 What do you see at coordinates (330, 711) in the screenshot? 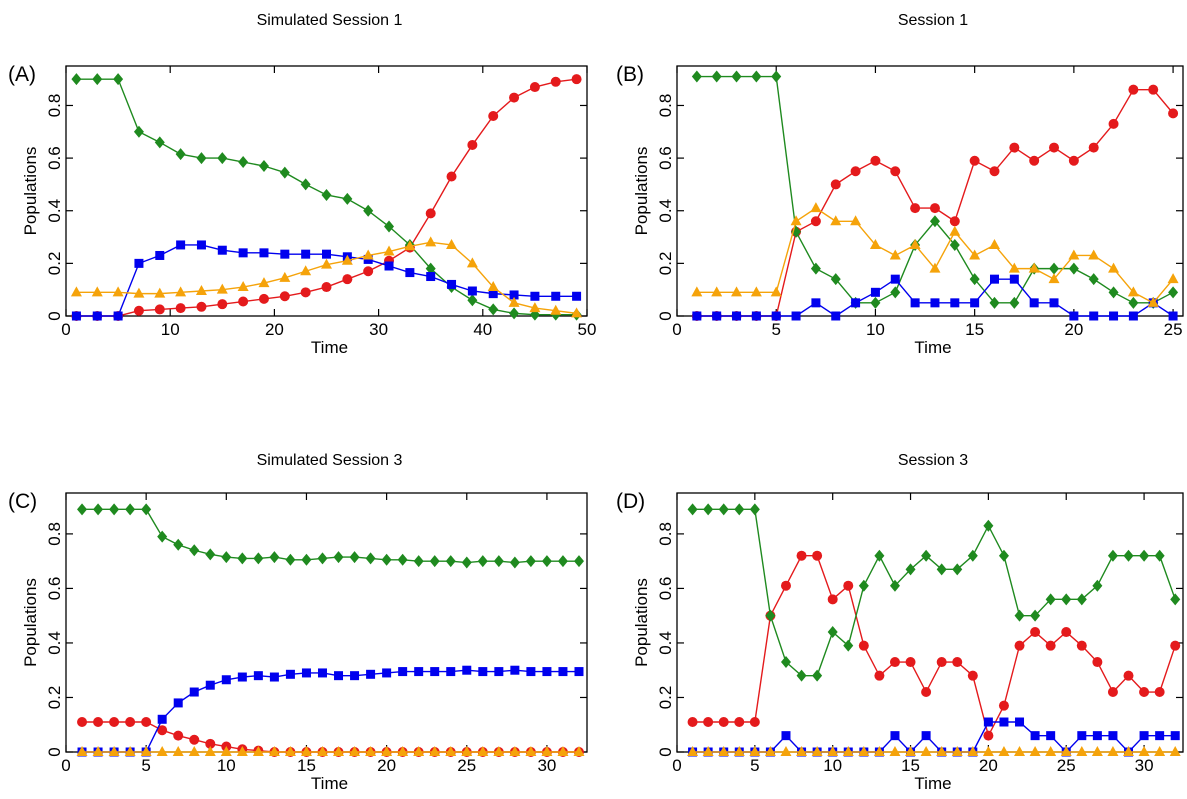
I see `series-square` at bounding box center [330, 711].